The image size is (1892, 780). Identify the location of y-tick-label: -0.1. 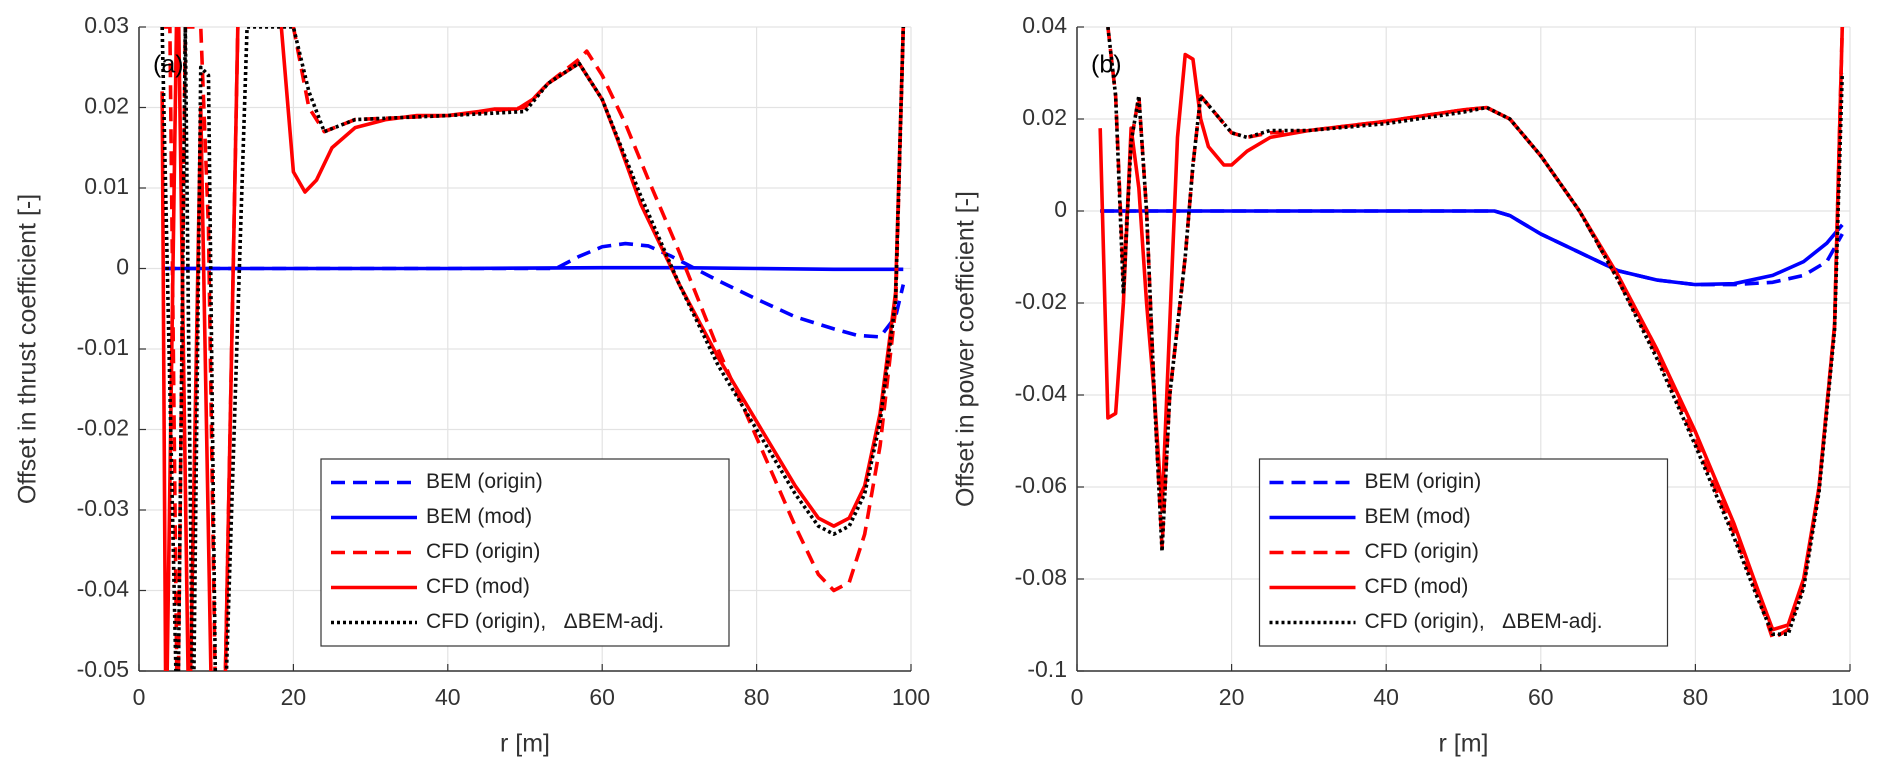
(1047, 669).